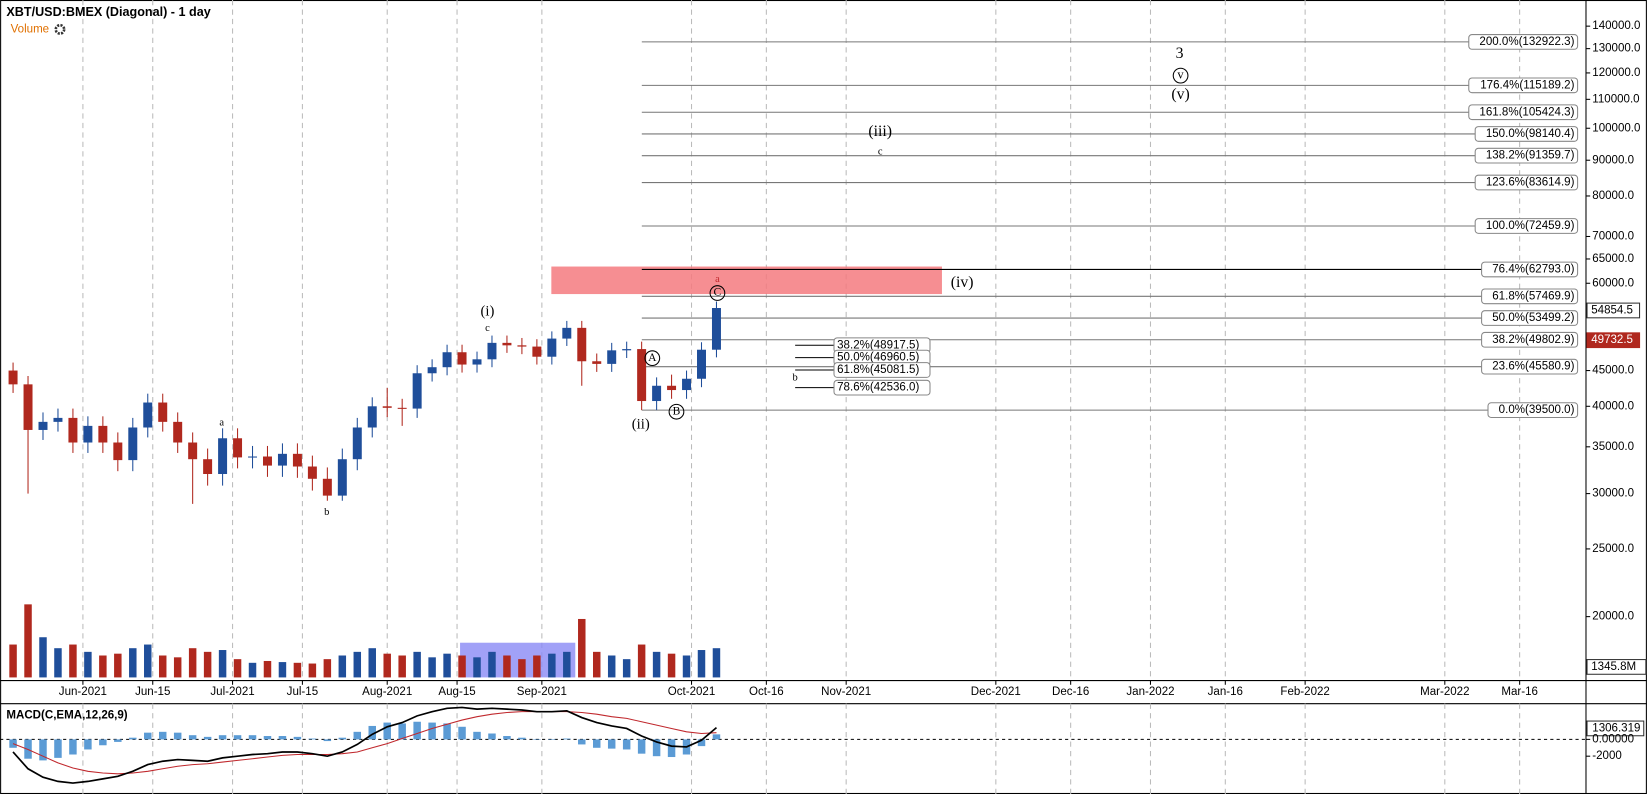 This screenshot has width=1647, height=794. I want to click on fib-label: 138.2%(91359.7), so click(1530, 156).